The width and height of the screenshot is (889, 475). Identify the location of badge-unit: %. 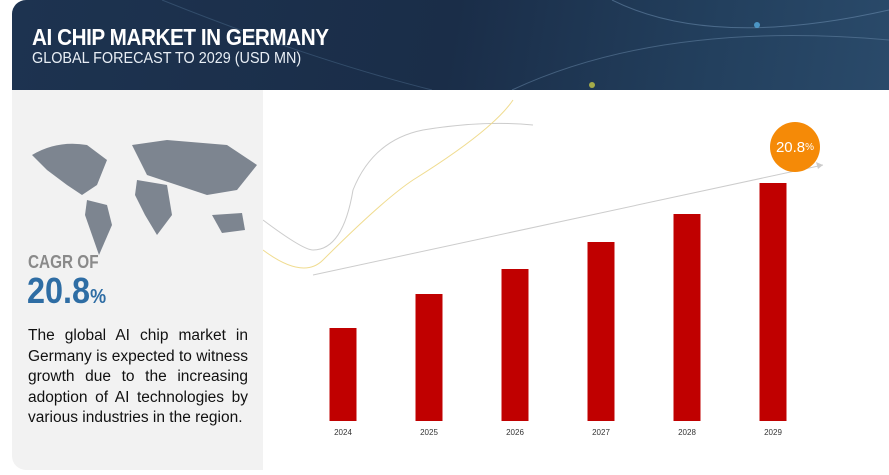
(810, 147).